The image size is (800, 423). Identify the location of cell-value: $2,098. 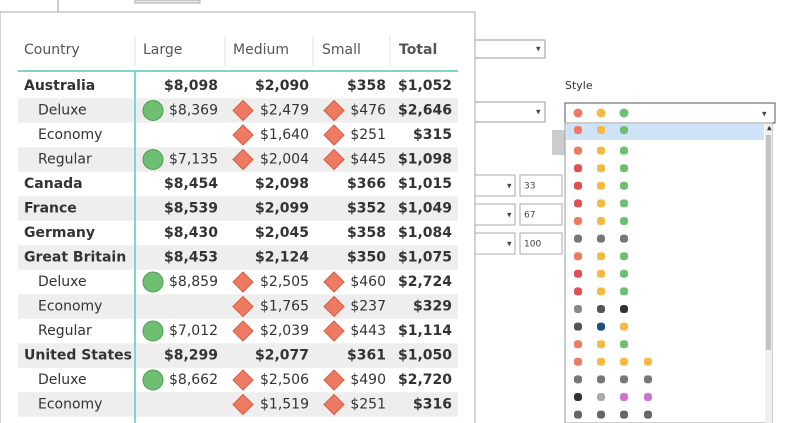
(282, 184).